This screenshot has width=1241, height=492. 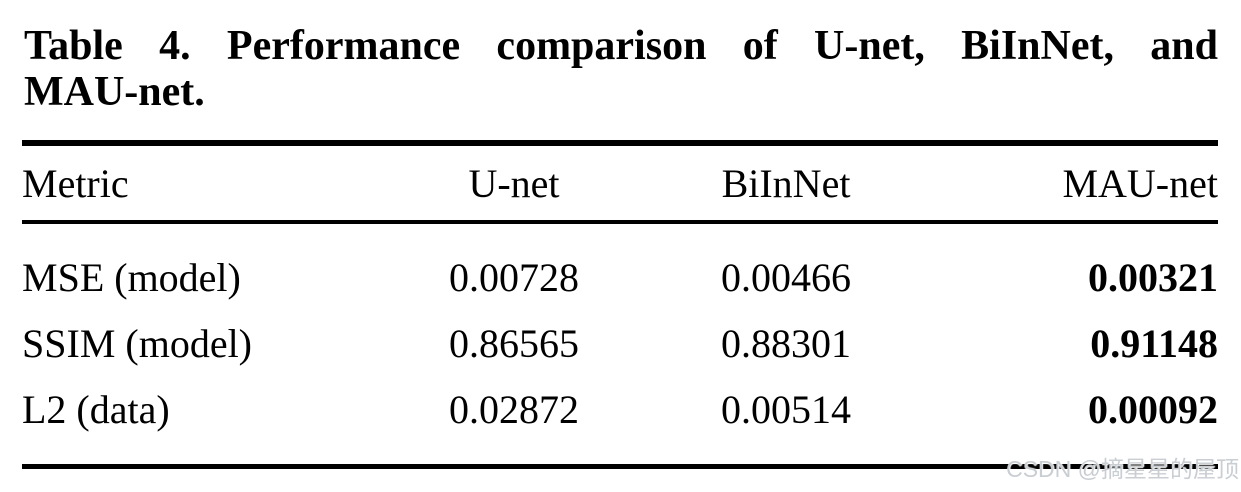 I want to click on value-cell: 0.88301, so click(x=786, y=343).